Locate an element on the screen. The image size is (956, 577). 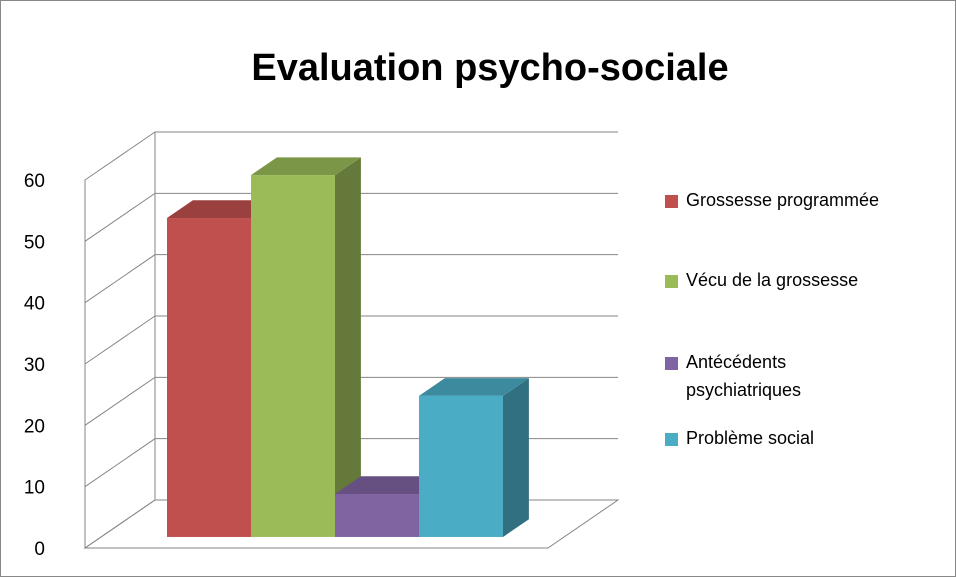
legend-item: Vécu de la grossesse is located at coordinates (761, 282).